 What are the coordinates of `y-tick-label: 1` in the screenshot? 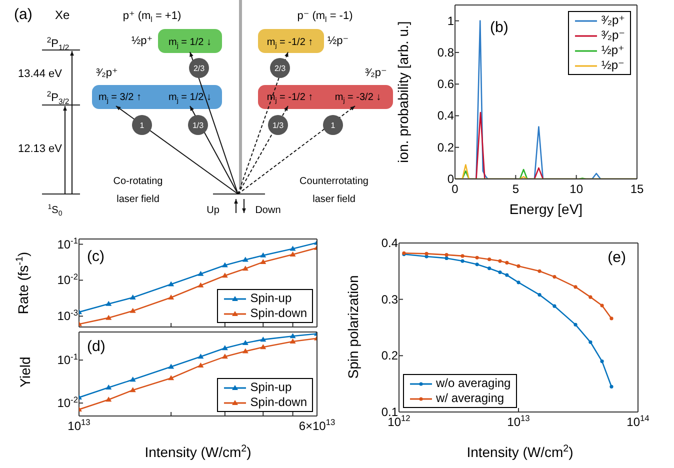 It's located at (450, 21).